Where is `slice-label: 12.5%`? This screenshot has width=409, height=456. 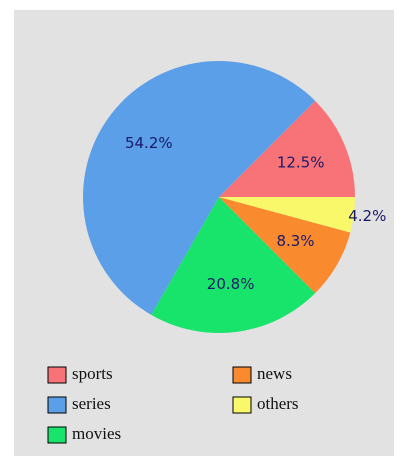 slice-label: 12.5% is located at coordinates (301, 163).